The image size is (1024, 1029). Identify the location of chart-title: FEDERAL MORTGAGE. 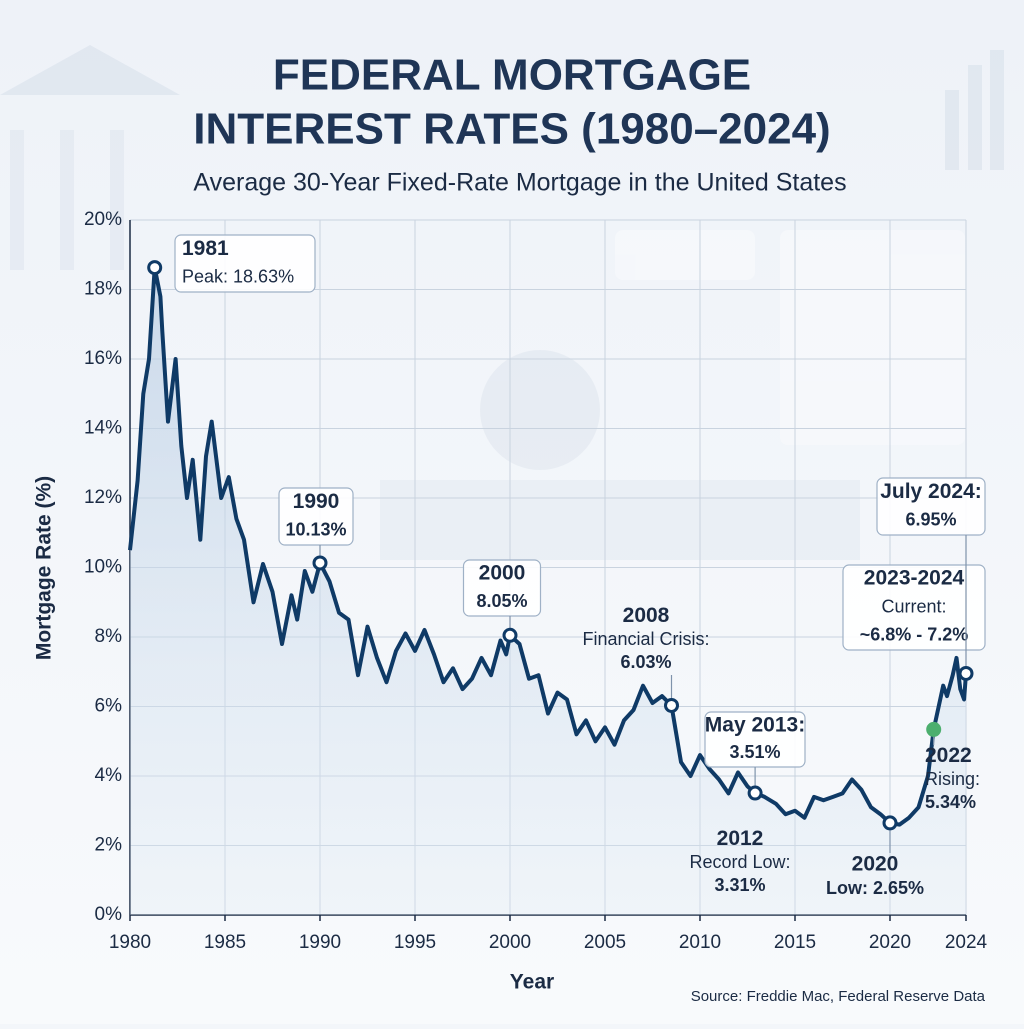
(512, 75).